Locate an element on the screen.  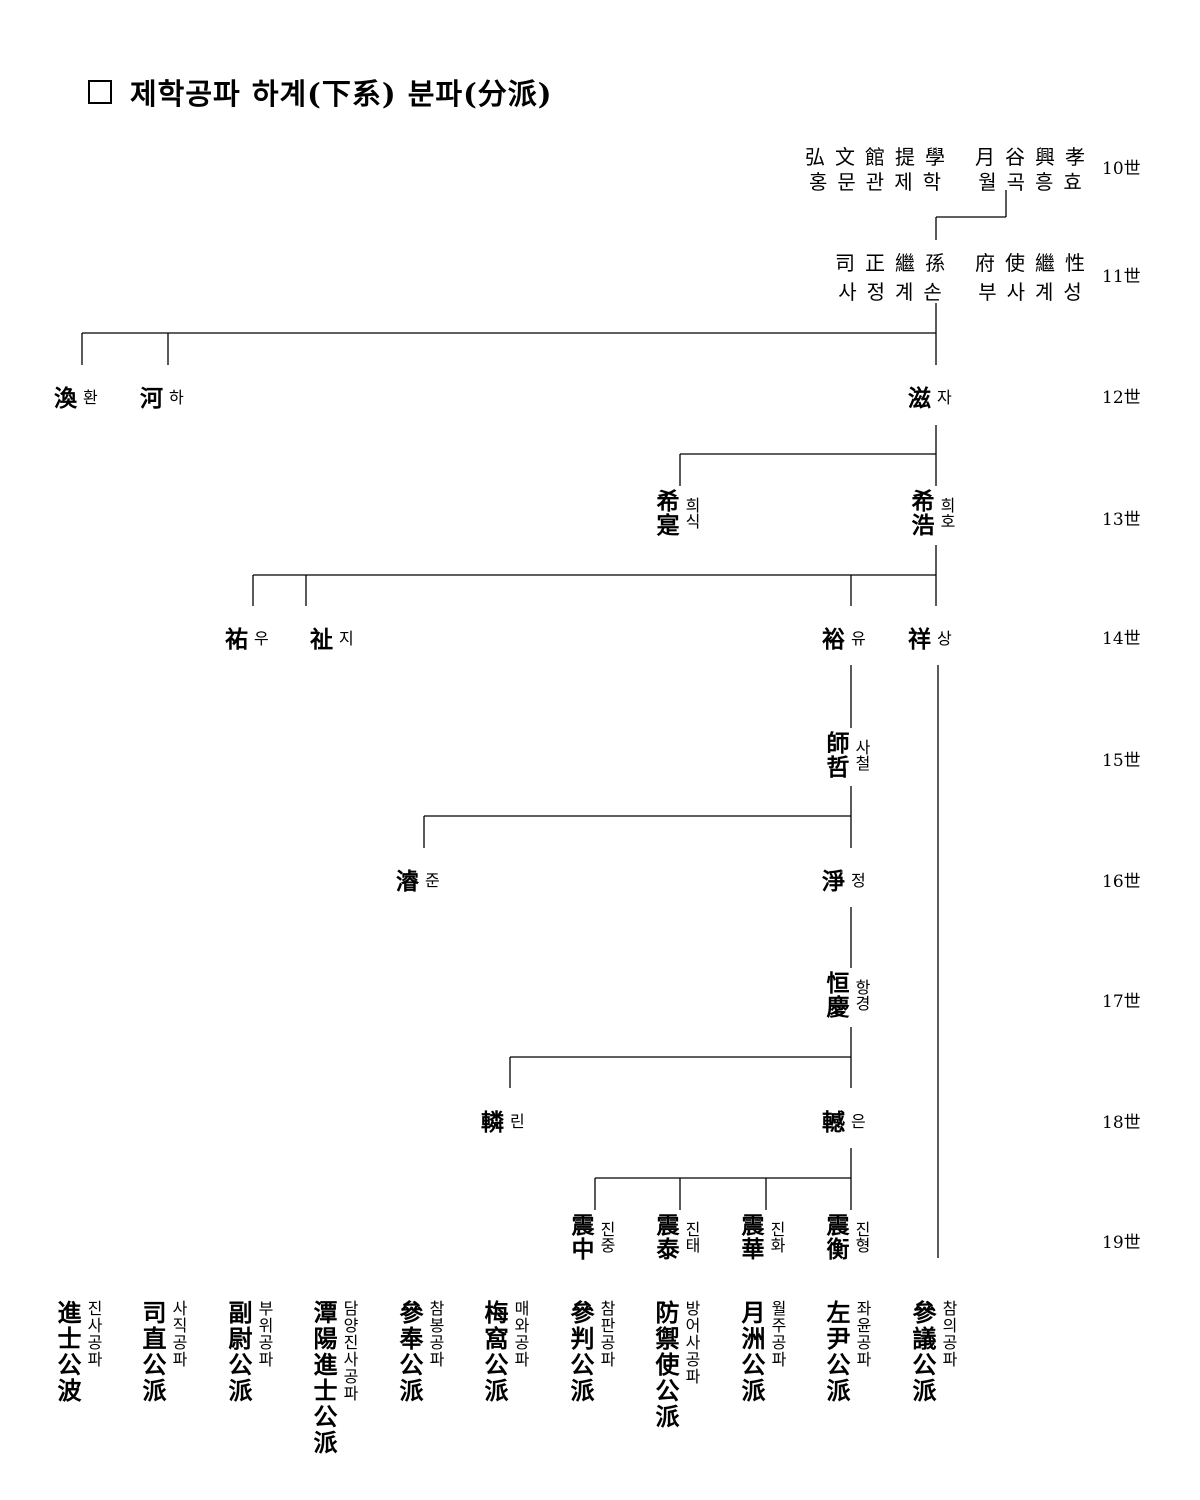
generation-label: 17世 is located at coordinates (1121, 1002).